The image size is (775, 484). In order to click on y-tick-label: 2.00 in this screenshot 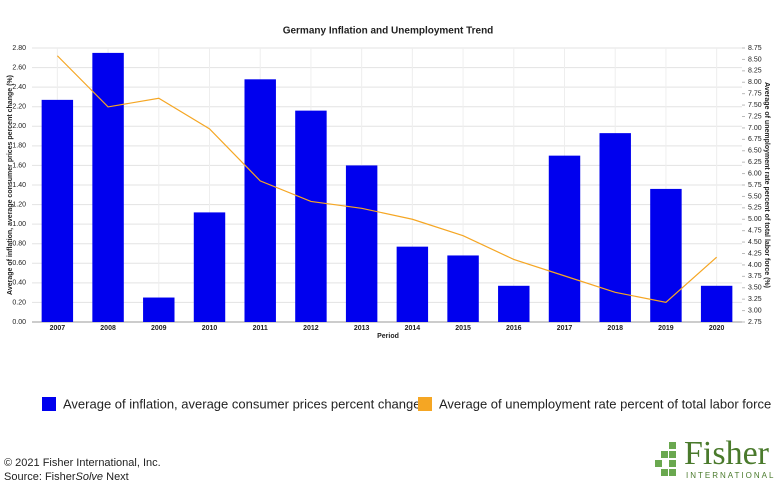, I will do `click(19, 126)`.